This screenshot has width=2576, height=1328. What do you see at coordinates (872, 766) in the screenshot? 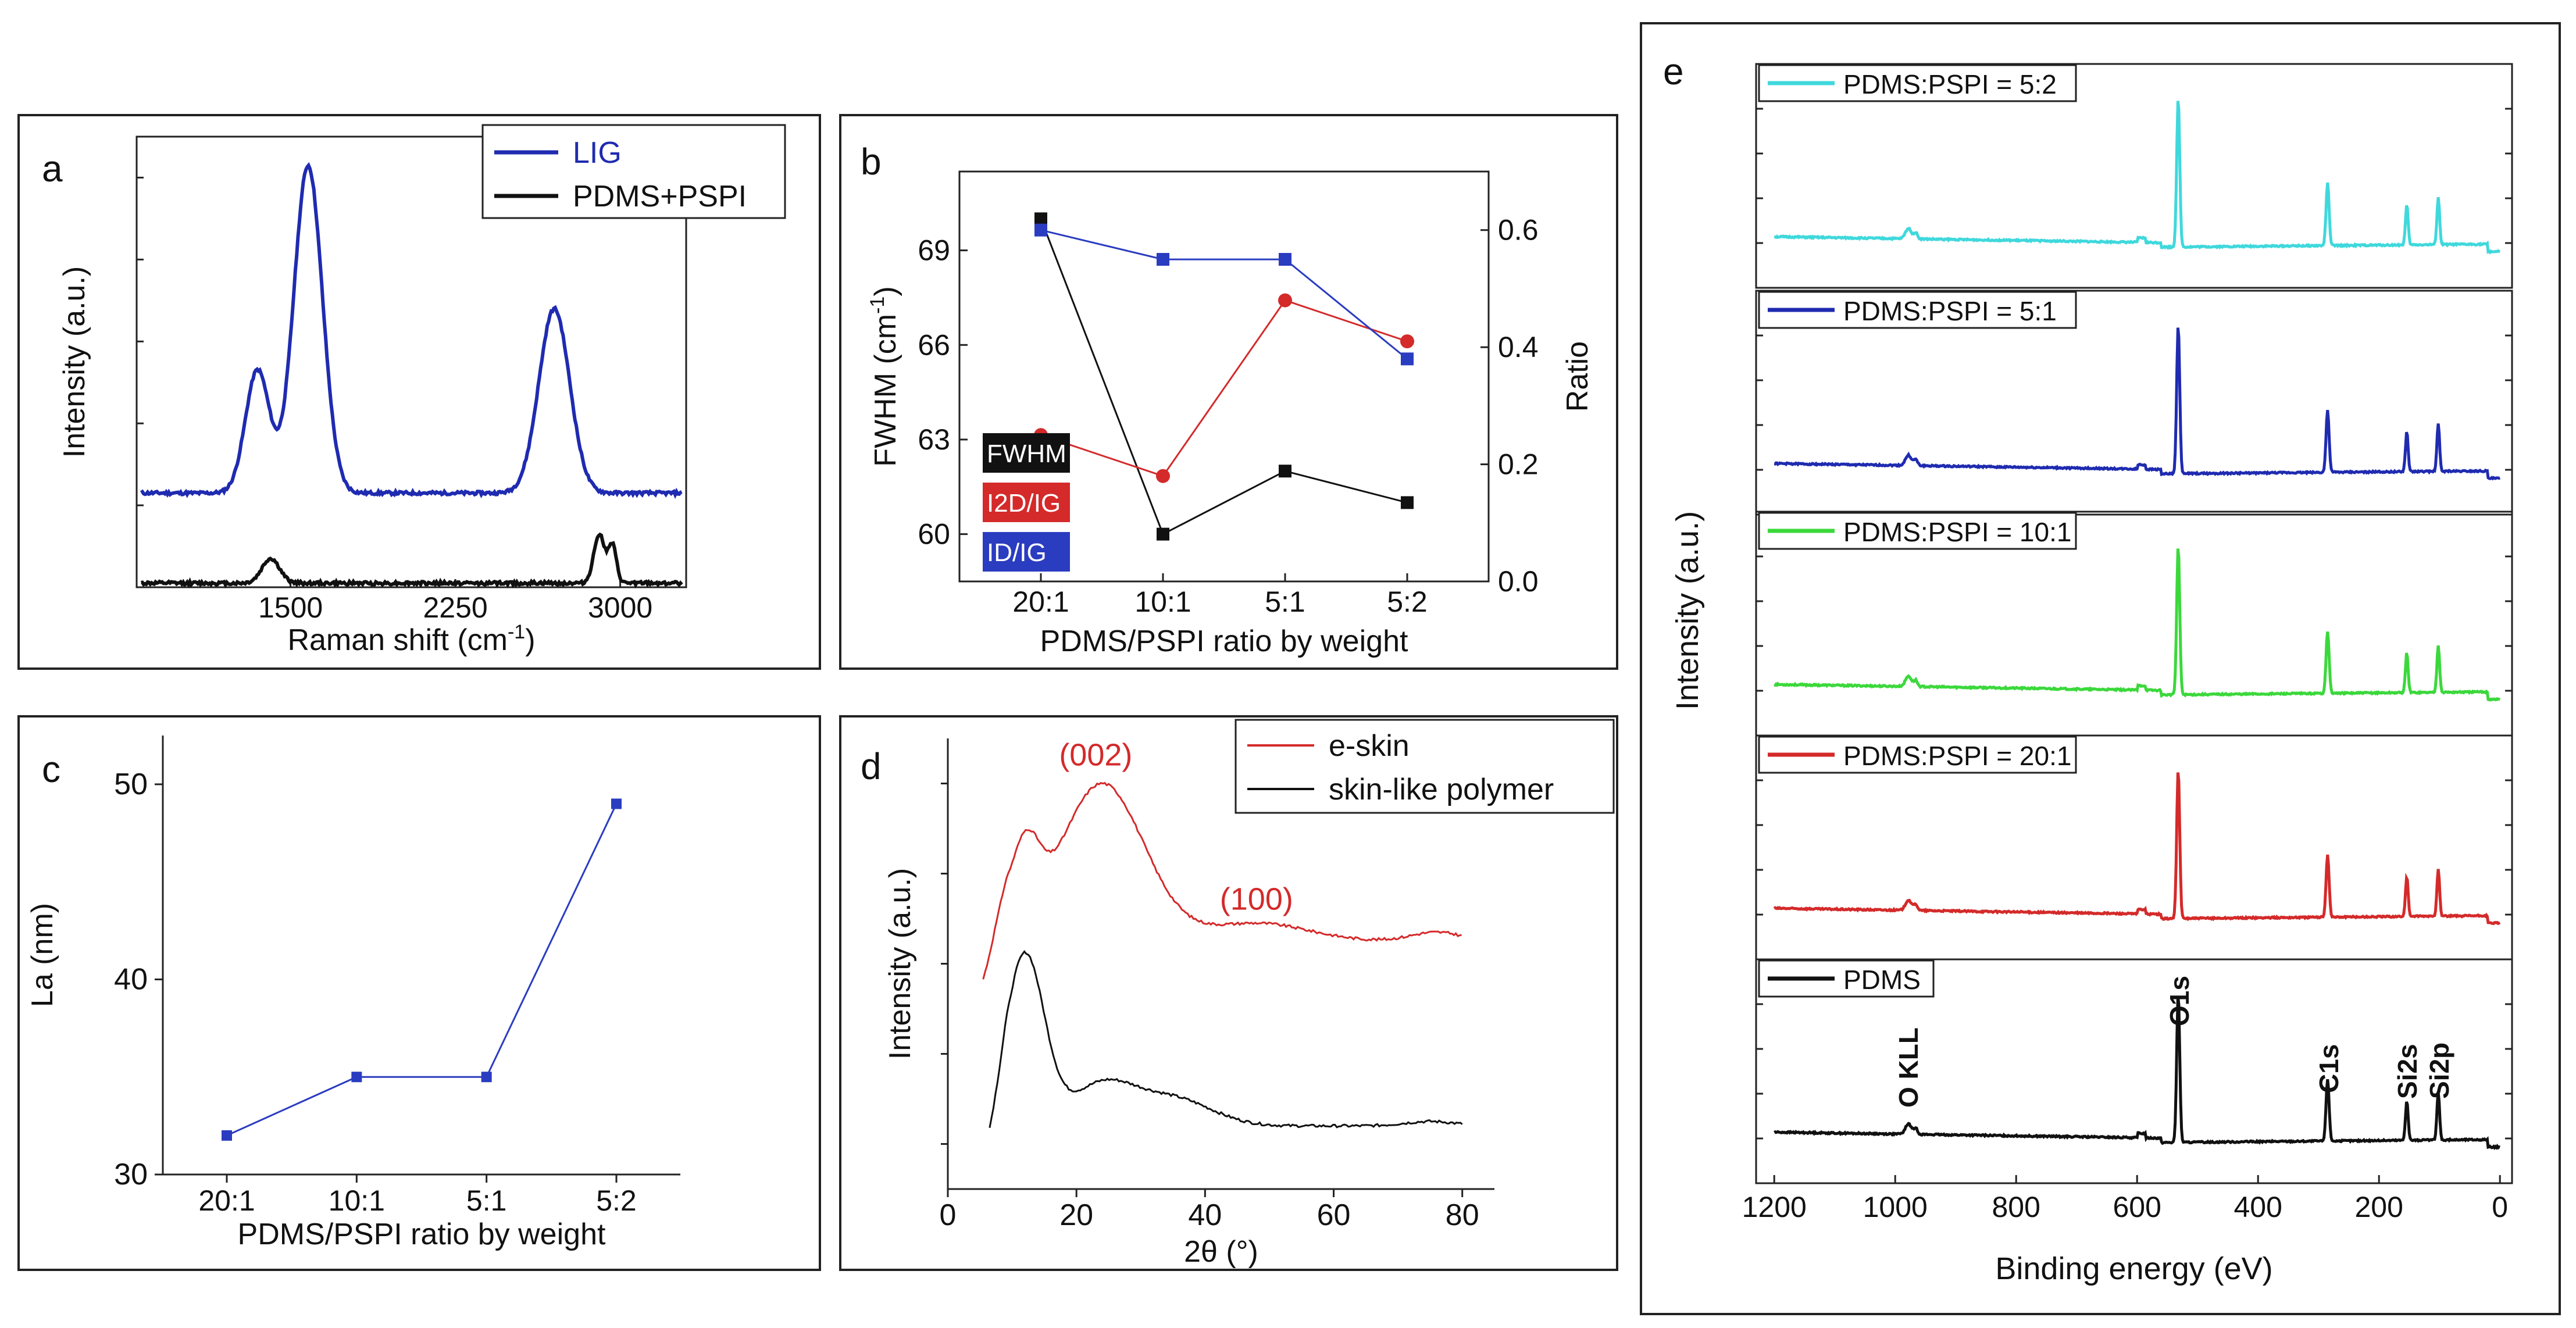
I see `panel-letter-d: d` at bounding box center [872, 766].